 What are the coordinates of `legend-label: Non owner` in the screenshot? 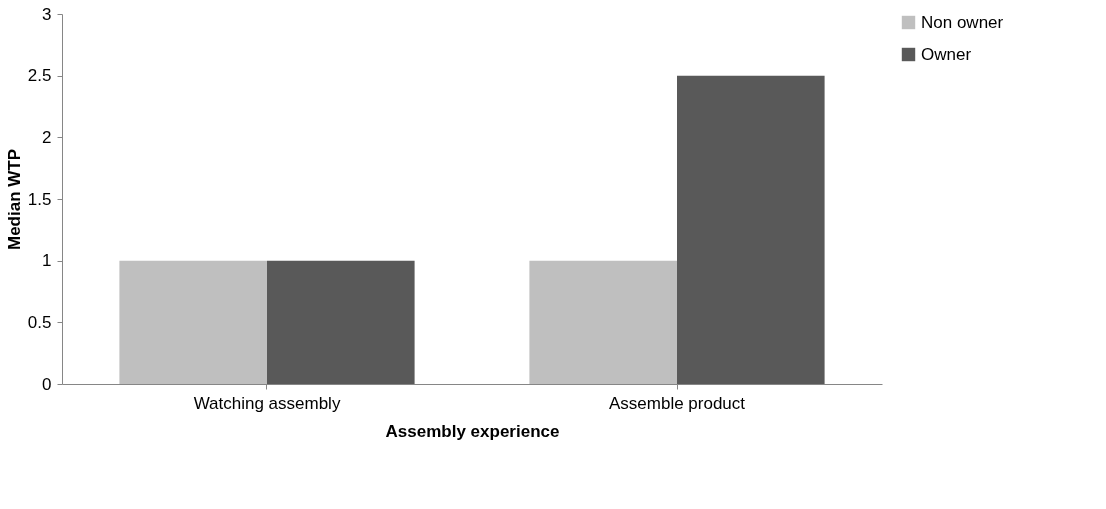 It's located at (962, 22).